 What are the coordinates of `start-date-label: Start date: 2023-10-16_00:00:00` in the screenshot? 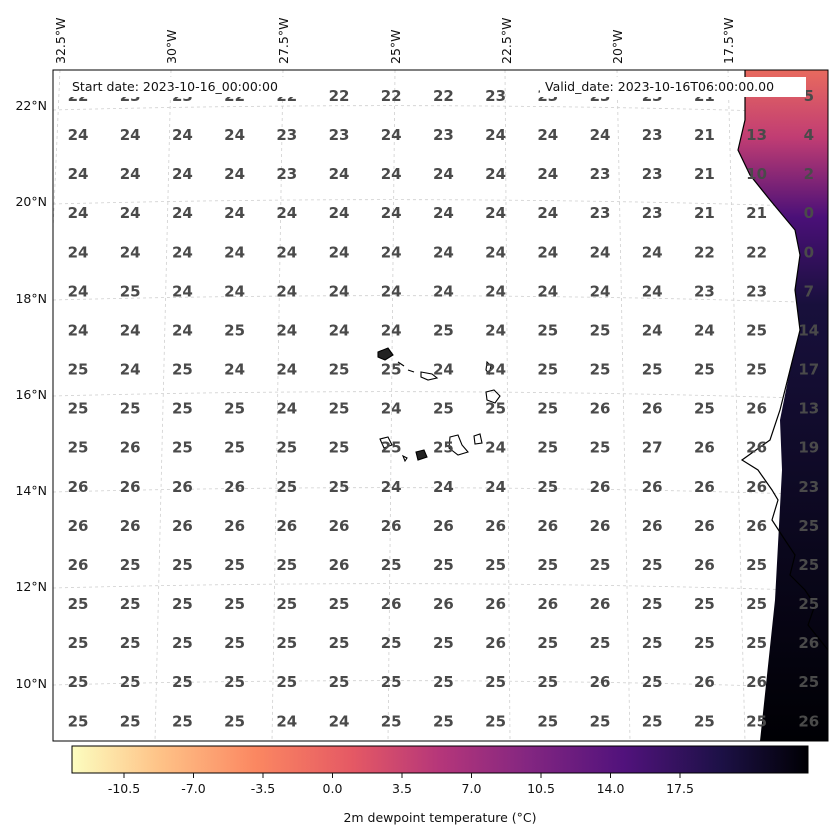 It's located at (175, 86).